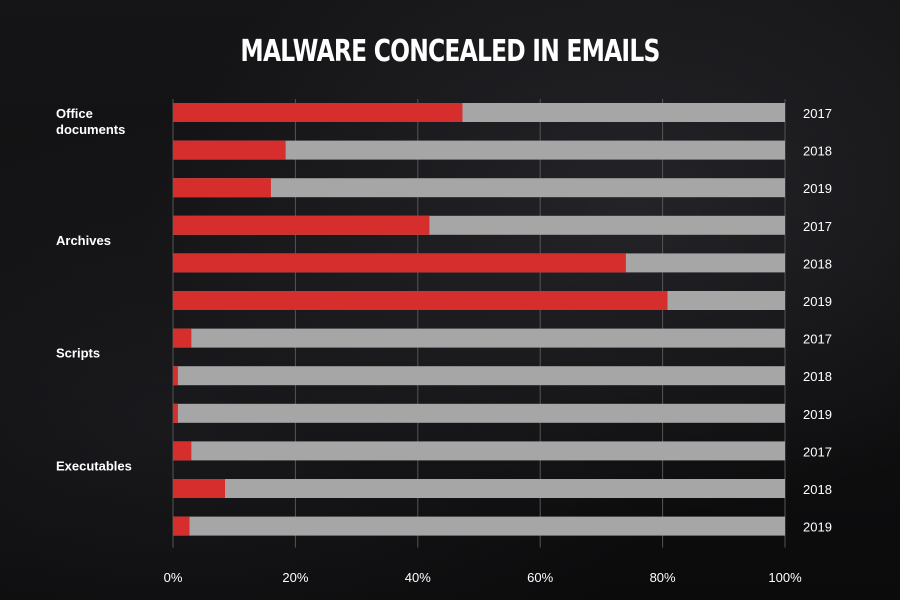 Image resolution: width=900 pixels, height=600 pixels. Describe the element at coordinates (540, 577) in the screenshot. I see `x-tick-label: 60%` at that location.